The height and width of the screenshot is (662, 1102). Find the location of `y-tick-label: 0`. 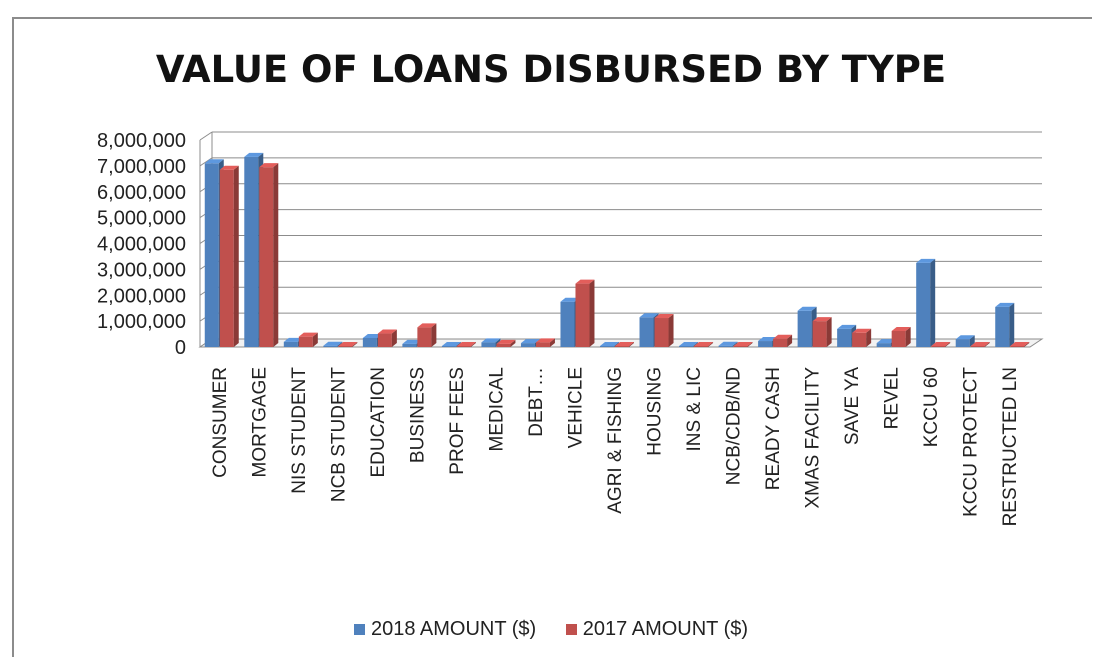

y-tick-label: 0 is located at coordinates (180, 348).